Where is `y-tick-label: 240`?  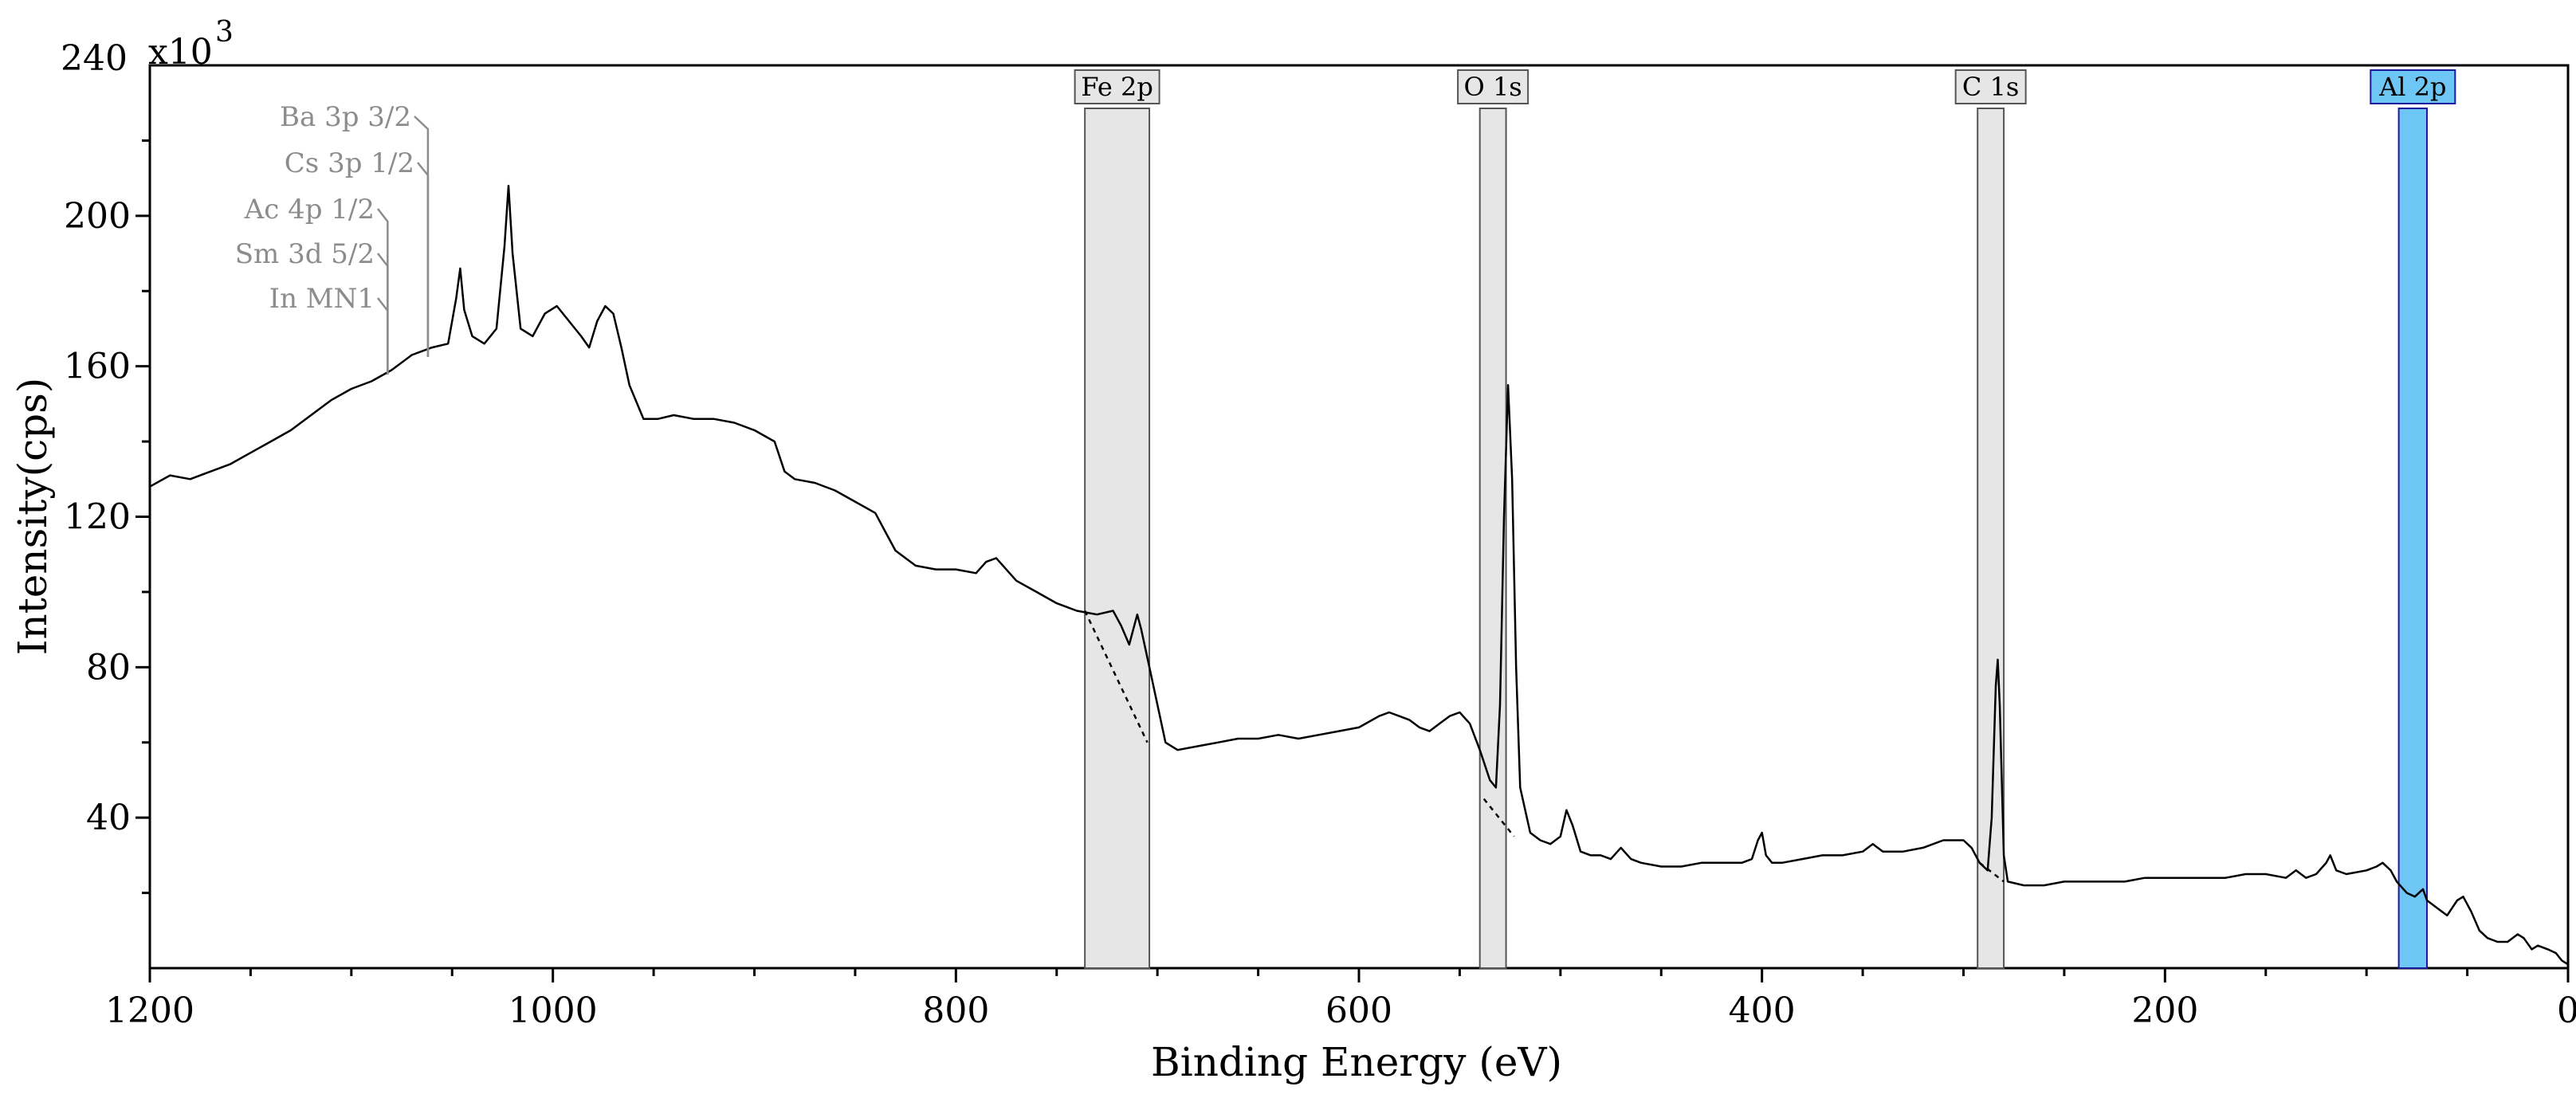 y-tick-label: 240 is located at coordinates (94, 58).